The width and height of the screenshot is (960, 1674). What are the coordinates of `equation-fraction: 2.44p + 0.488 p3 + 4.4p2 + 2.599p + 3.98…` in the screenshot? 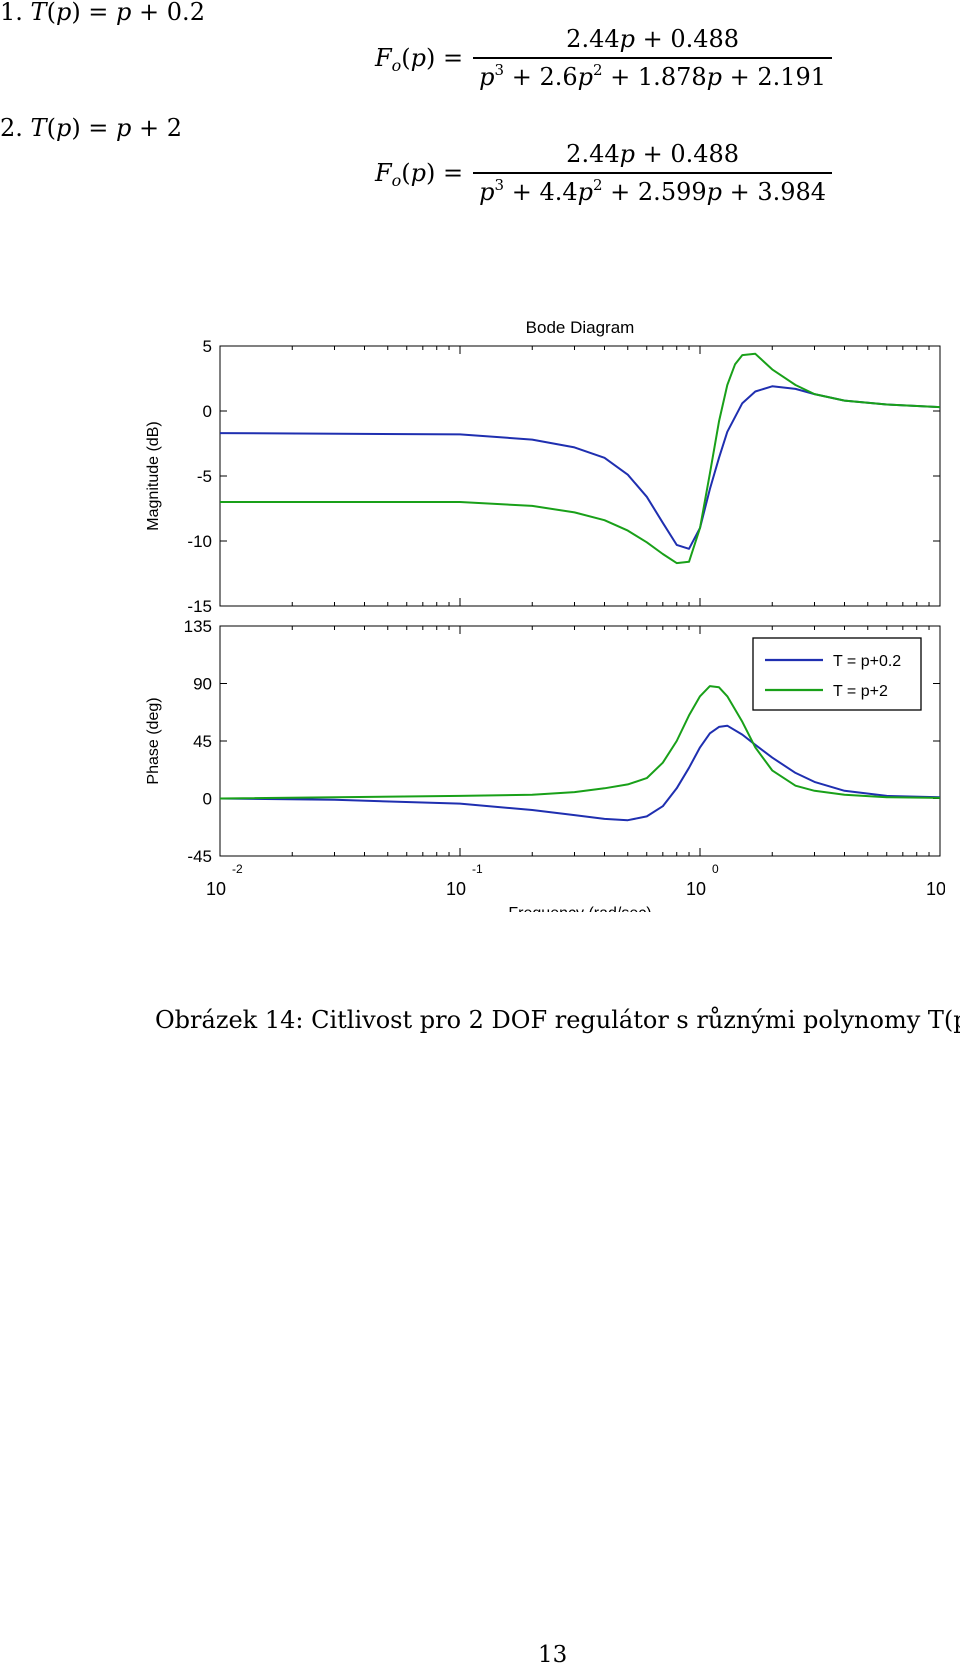 It's located at (653, 173).